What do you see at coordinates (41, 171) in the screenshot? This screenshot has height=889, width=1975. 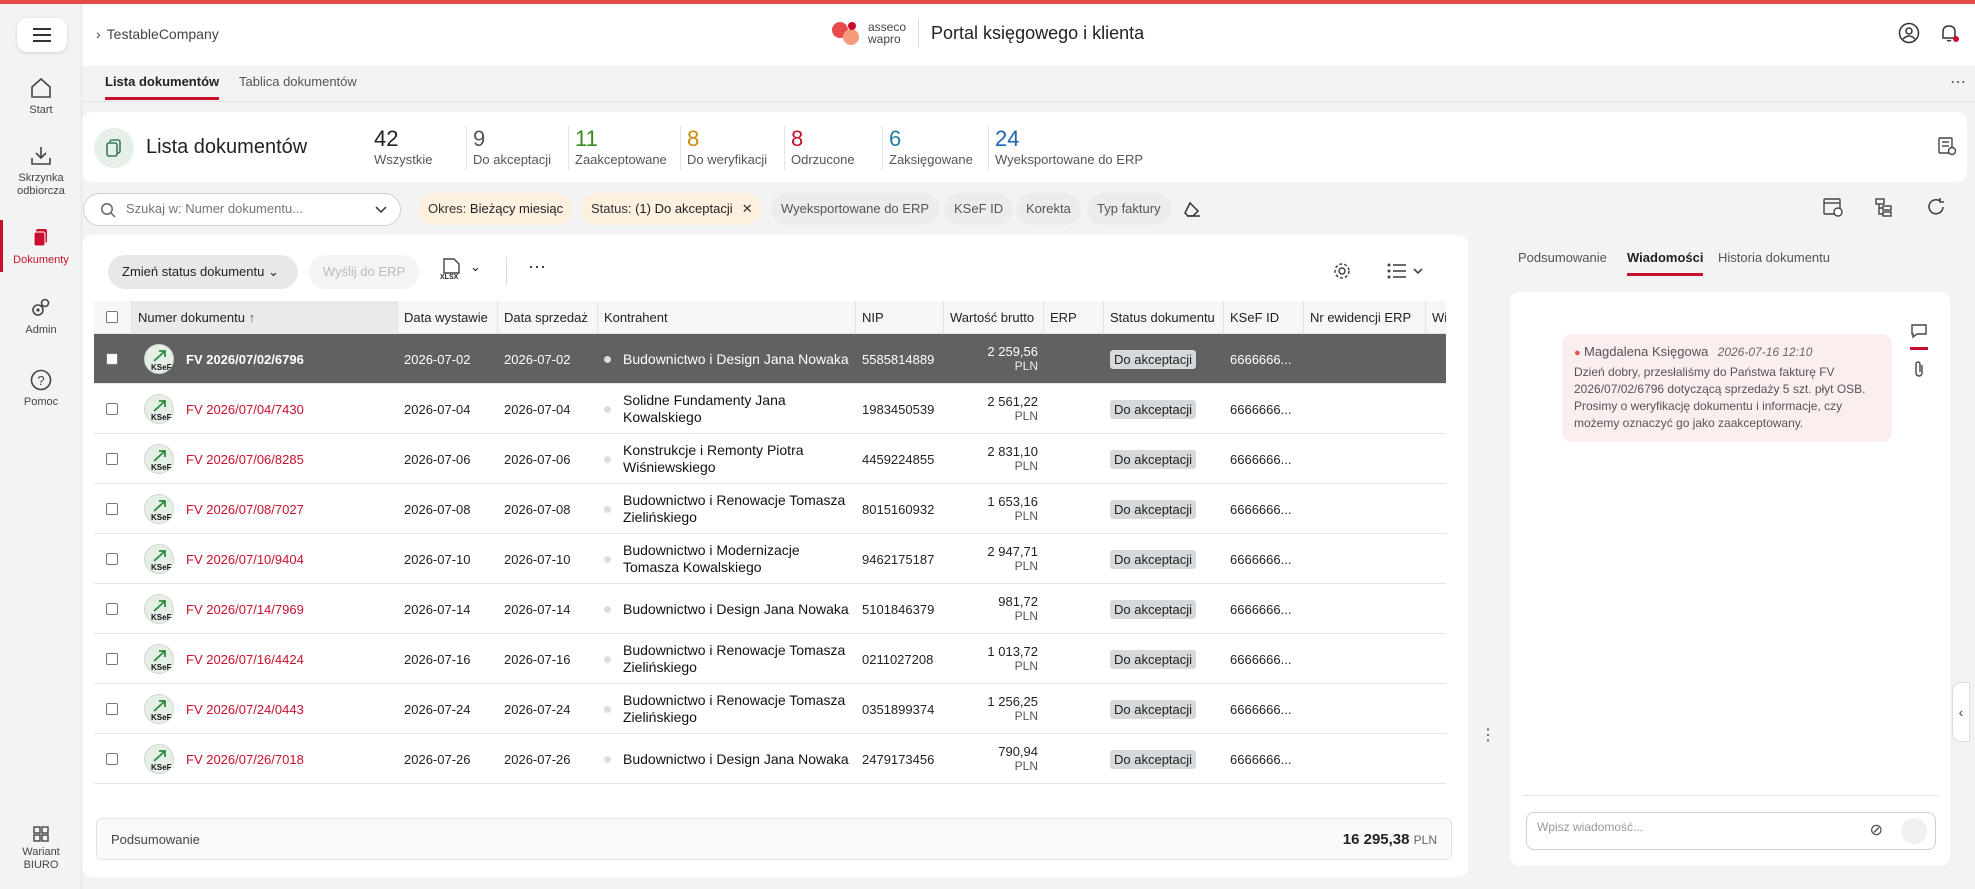 I see `sidebar-item-inbox: Skrzynka odbiorcza` at bounding box center [41, 171].